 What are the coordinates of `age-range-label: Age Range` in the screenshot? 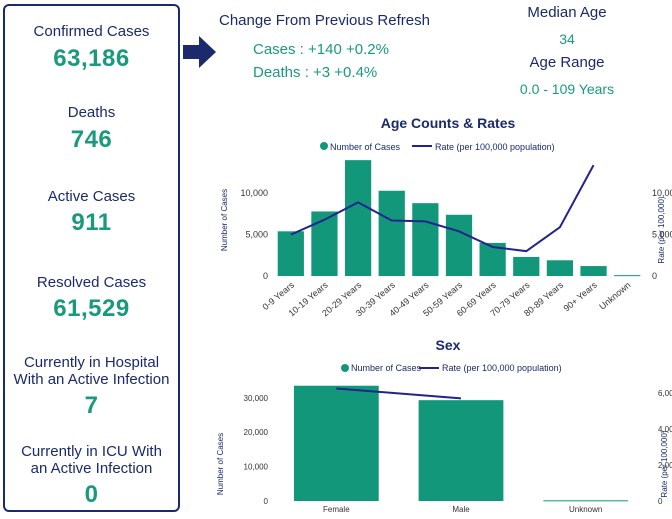 It's located at (567, 62).